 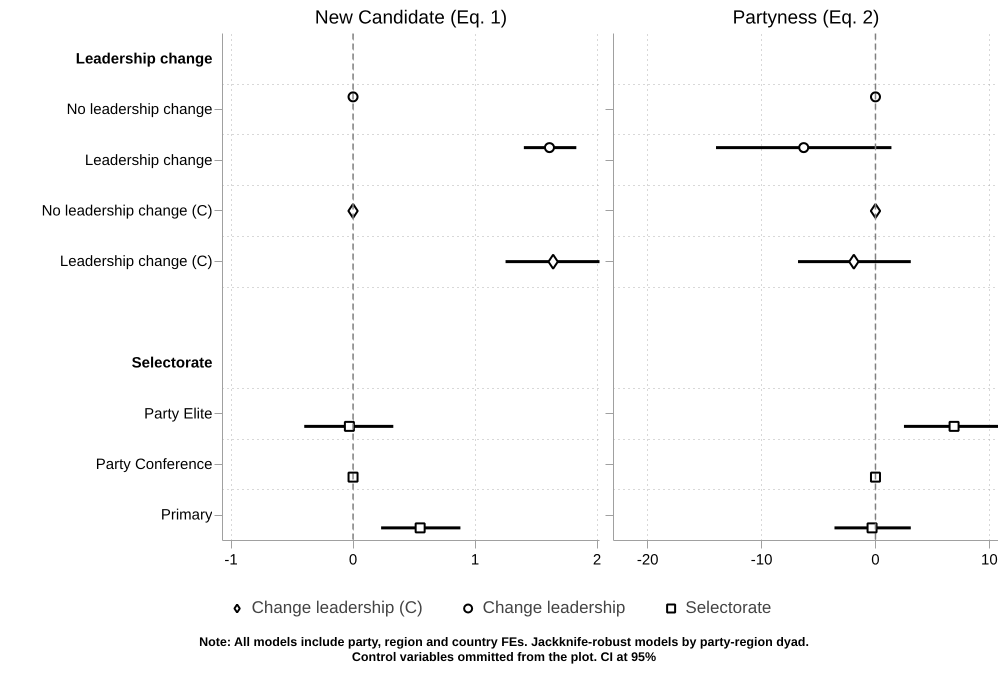 I want to click on x-tick-label: -20, so click(x=647, y=560).